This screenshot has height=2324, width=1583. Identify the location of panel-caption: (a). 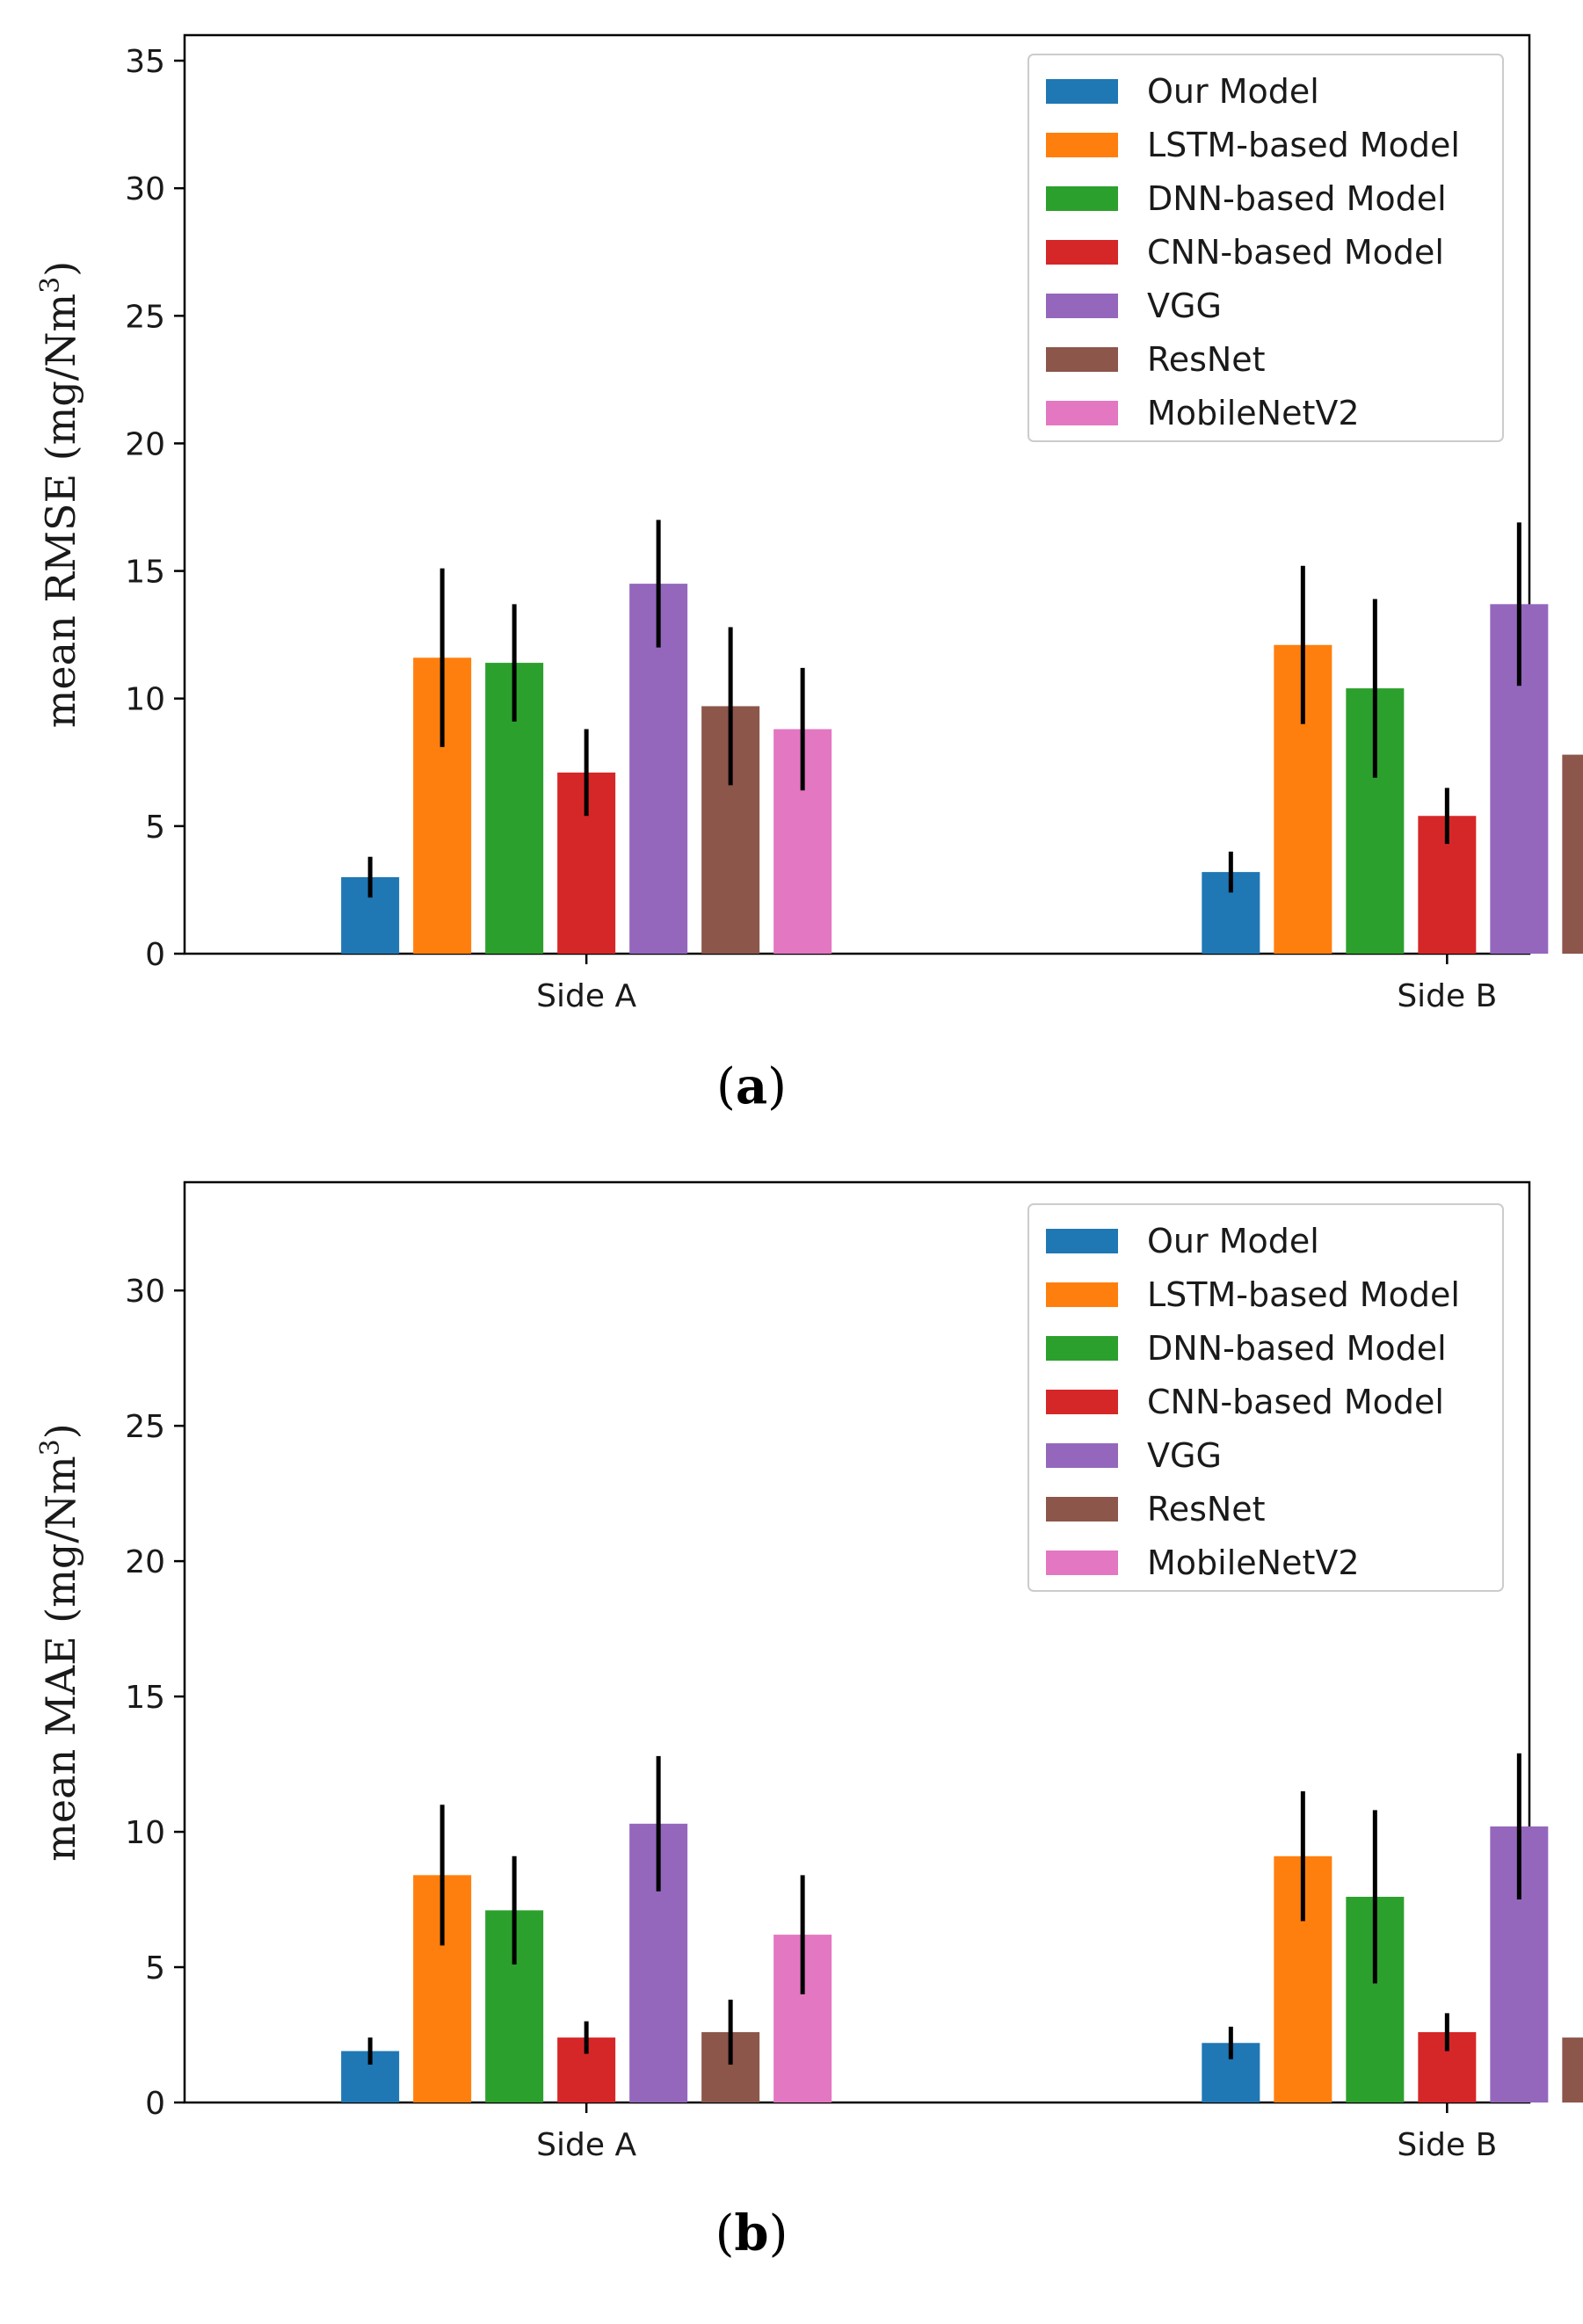
(751, 1086).